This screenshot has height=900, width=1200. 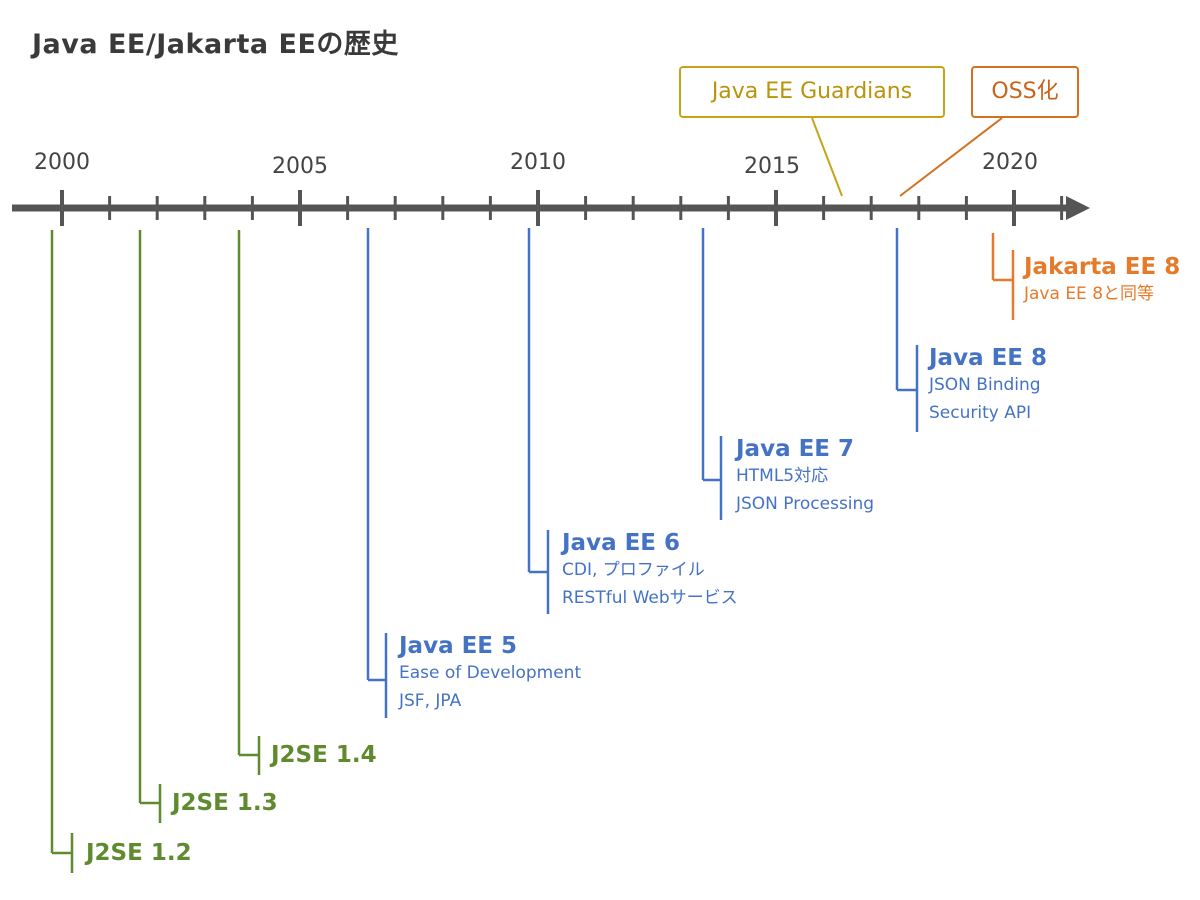 I want to click on javaee5-connector, so click(x=377, y=473).